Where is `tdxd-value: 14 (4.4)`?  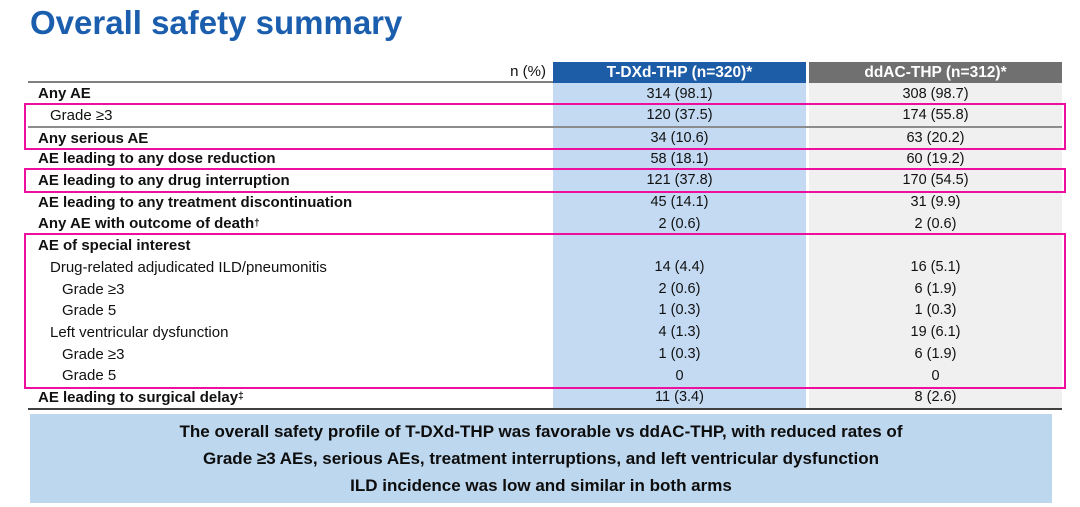
tdxd-value: 14 (4.4) is located at coordinates (679, 267).